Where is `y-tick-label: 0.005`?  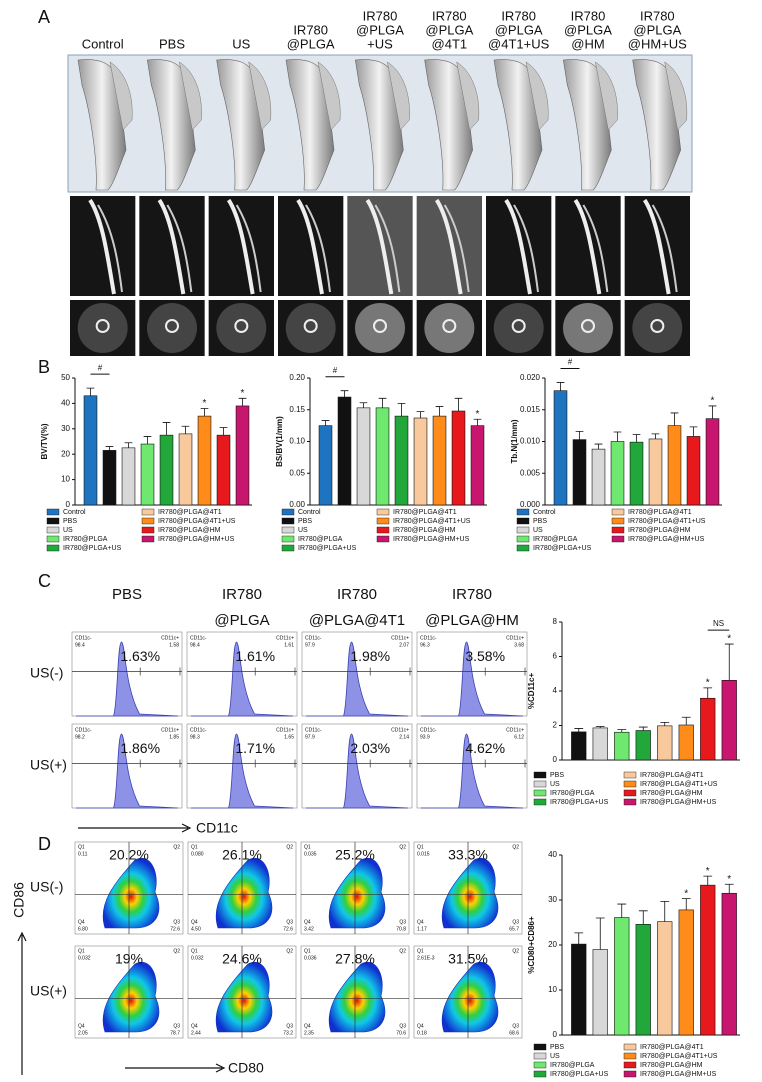
y-tick-label: 0.005 is located at coordinates (530, 472).